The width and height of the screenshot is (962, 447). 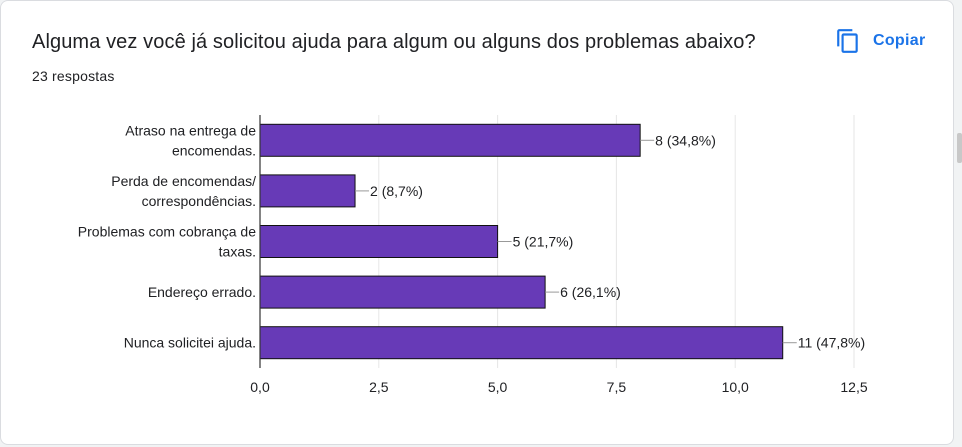 What do you see at coordinates (617, 387) in the screenshot?
I see `x-tick-label: 7,5` at bounding box center [617, 387].